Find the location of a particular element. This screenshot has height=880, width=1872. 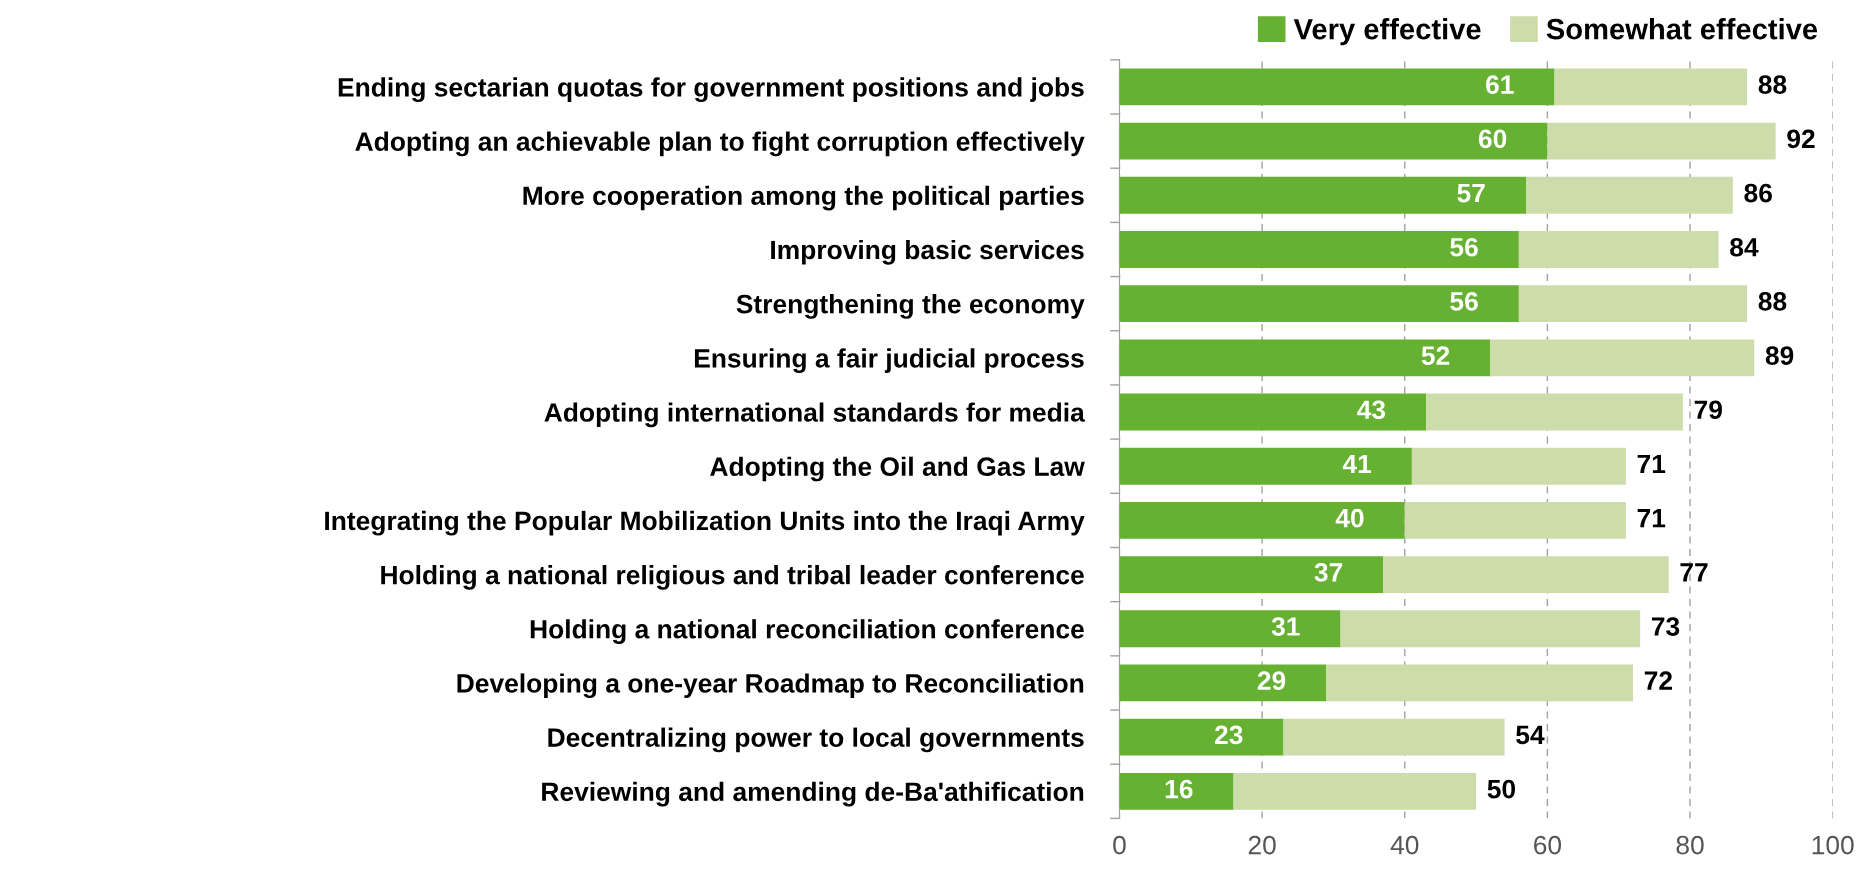

y-tick-label: Decentralizing power to local governments is located at coordinates (816, 740).